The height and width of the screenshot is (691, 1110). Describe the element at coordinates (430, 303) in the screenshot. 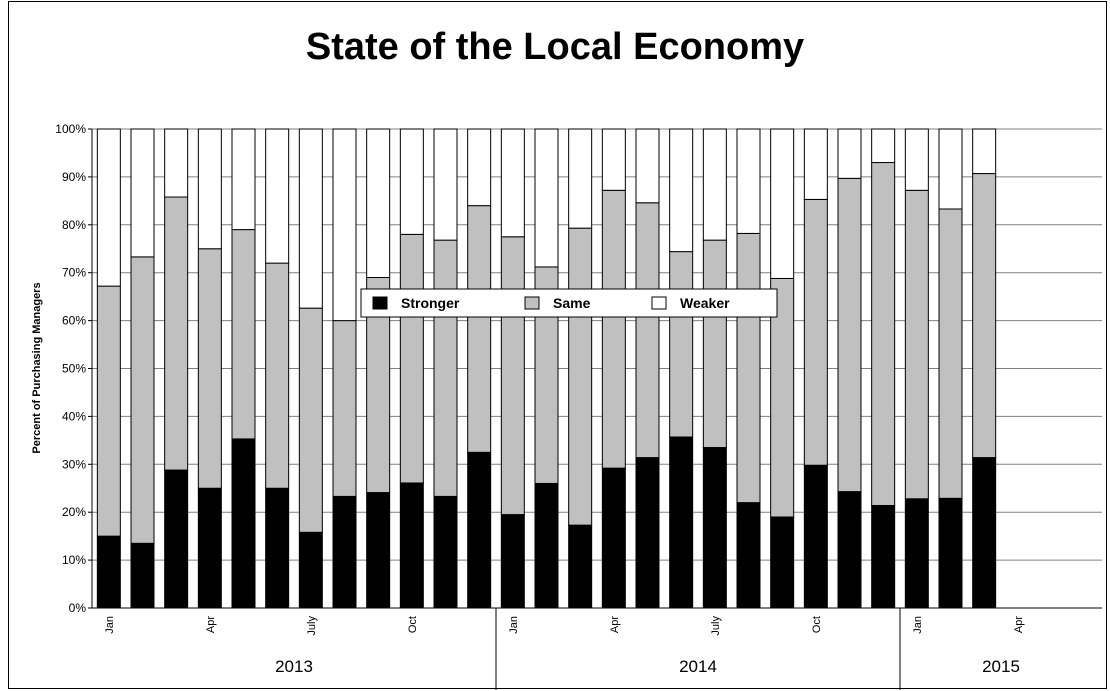

I see `legend-label: Stronger` at that location.